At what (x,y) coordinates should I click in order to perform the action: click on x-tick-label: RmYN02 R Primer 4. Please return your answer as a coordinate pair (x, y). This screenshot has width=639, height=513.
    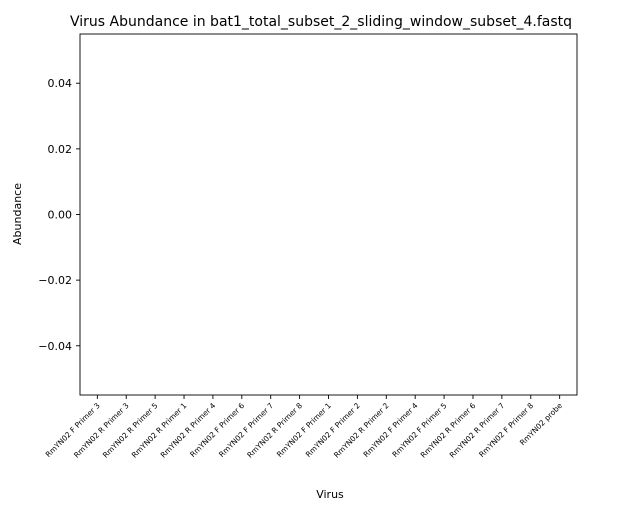
    Looking at the image, I should click on (188, 430).